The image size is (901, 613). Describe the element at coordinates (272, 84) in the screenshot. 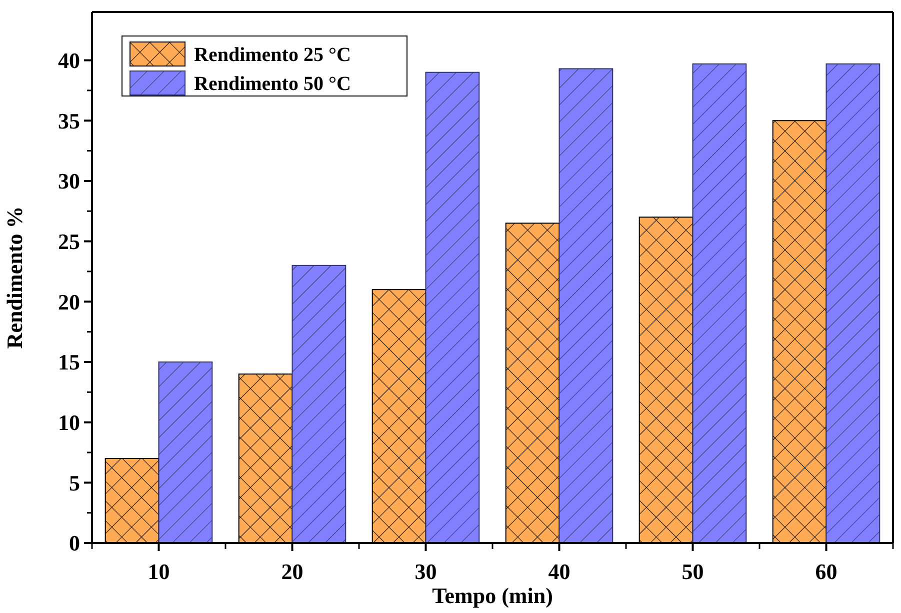

I see `legend-label: Rendimento 50 °C` at that location.